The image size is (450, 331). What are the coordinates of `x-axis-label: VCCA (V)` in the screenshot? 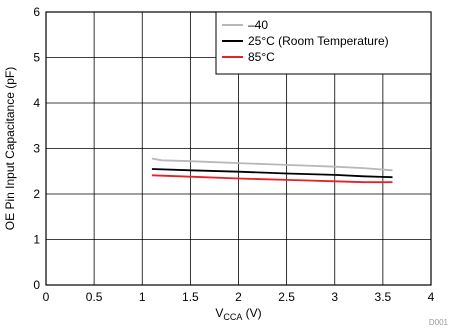 It's located at (238, 314).